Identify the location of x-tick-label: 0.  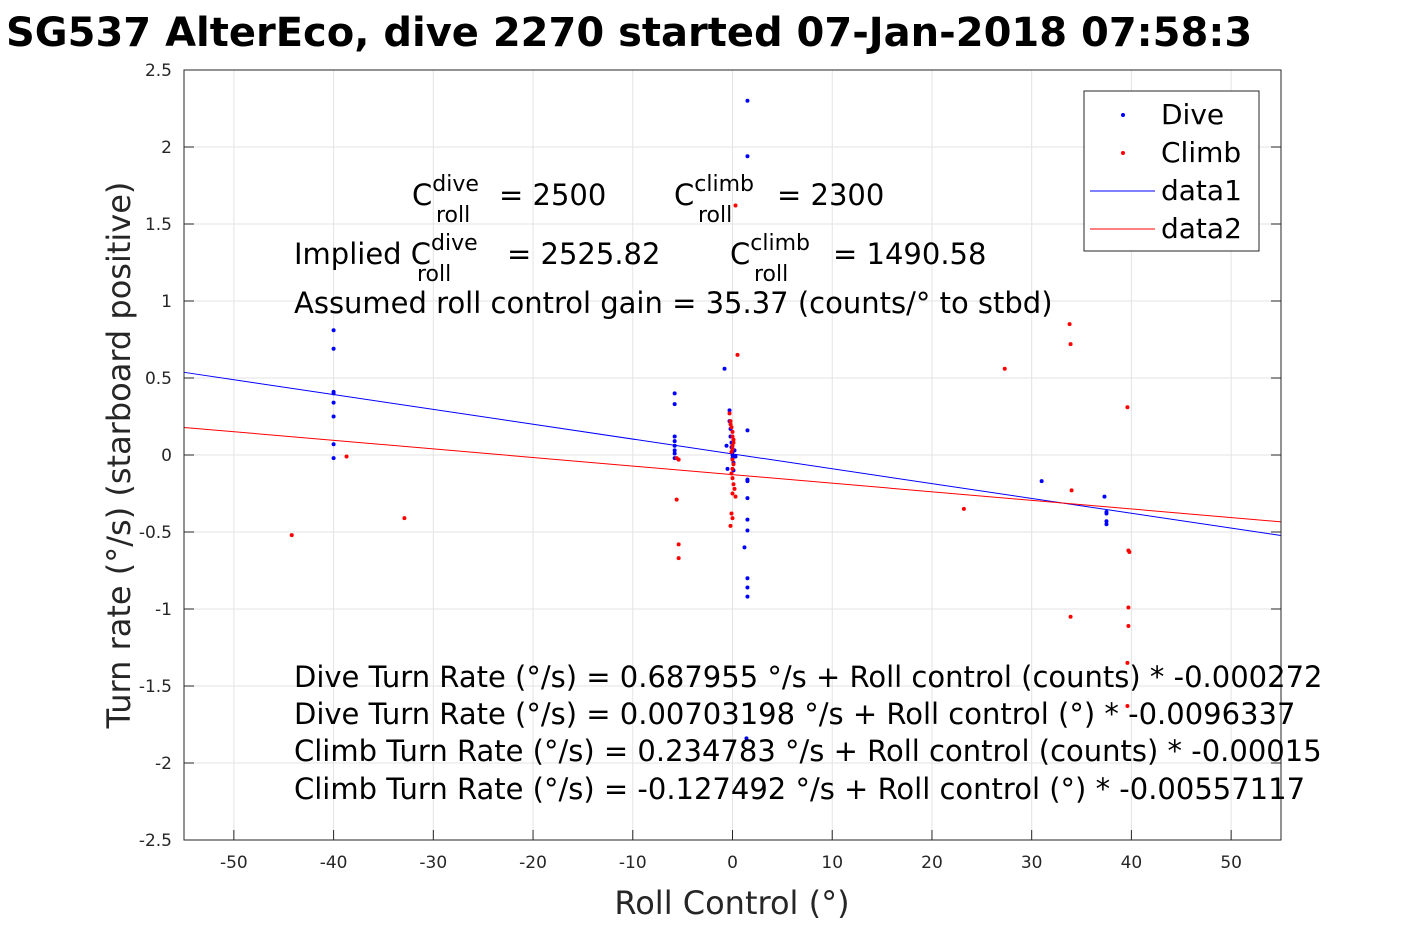
(732, 863).